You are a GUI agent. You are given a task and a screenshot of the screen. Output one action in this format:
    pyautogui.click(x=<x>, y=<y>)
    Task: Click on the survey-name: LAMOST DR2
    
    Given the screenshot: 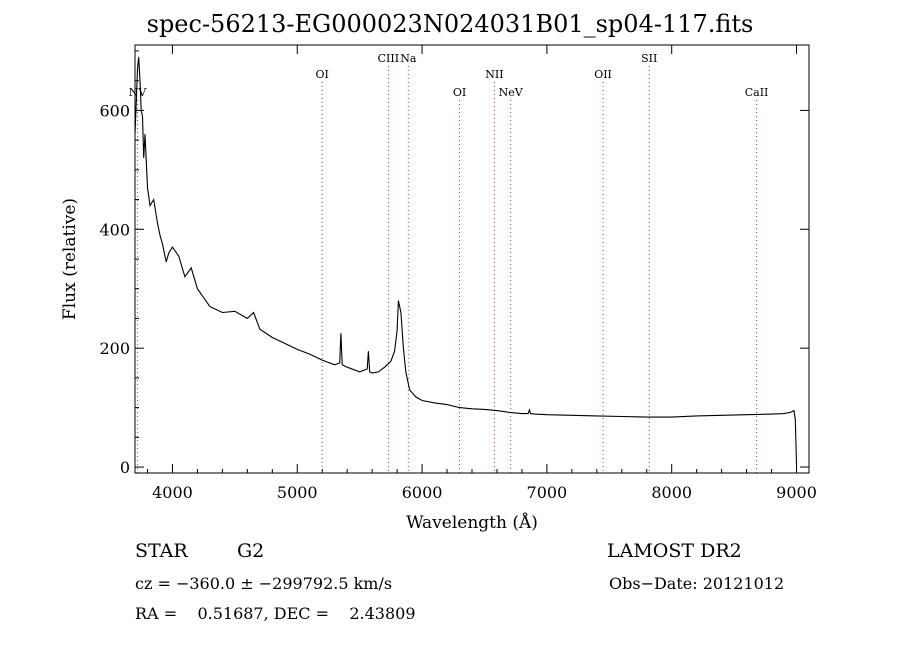 What is the action you would take?
    pyautogui.click(x=674, y=551)
    